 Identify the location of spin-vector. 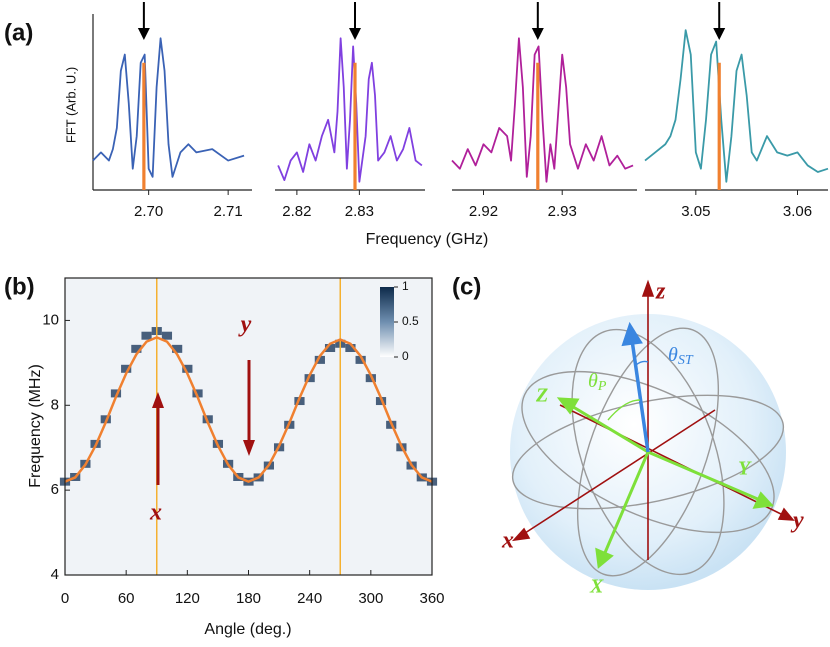
(635, 387).